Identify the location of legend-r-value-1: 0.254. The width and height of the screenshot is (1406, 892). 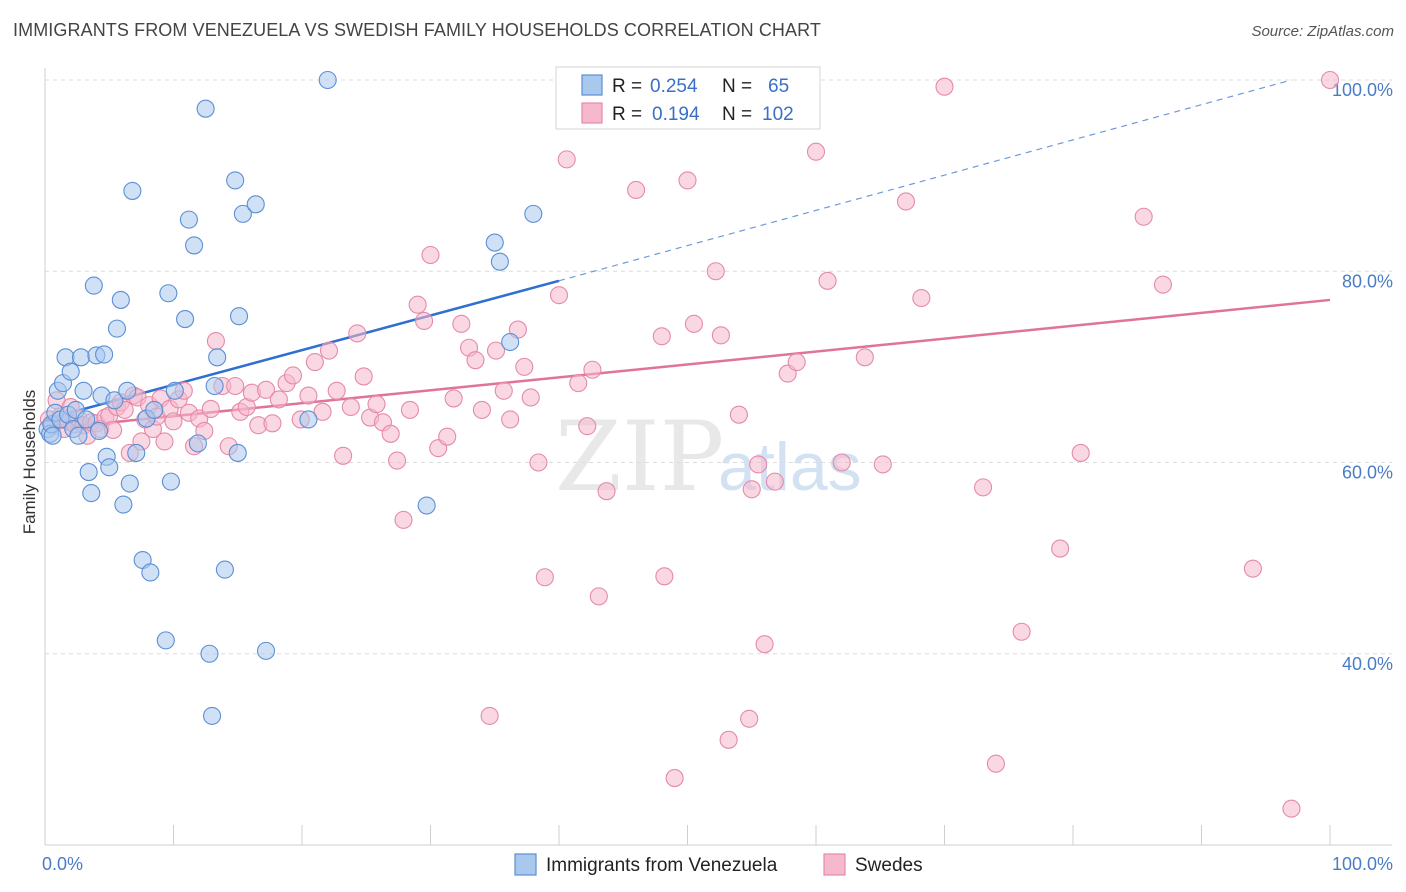
(674, 86).